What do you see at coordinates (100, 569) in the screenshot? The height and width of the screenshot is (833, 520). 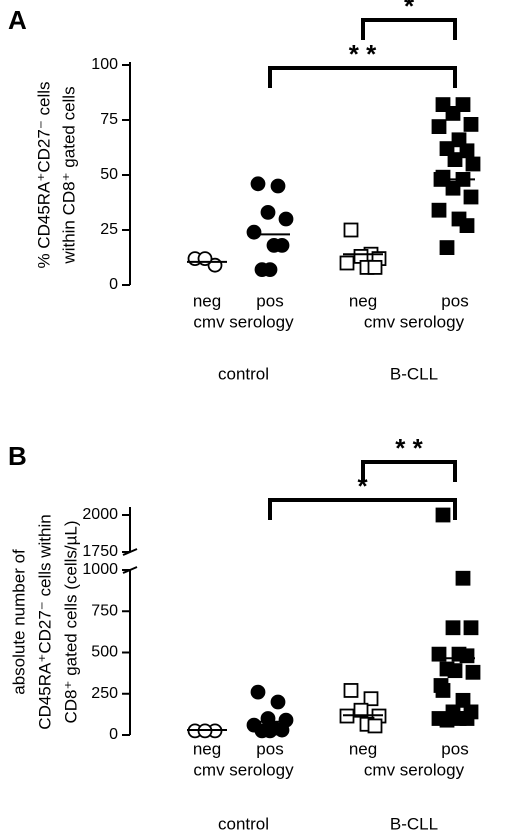 I see `y-tick-label: 1000` at bounding box center [100, 569].